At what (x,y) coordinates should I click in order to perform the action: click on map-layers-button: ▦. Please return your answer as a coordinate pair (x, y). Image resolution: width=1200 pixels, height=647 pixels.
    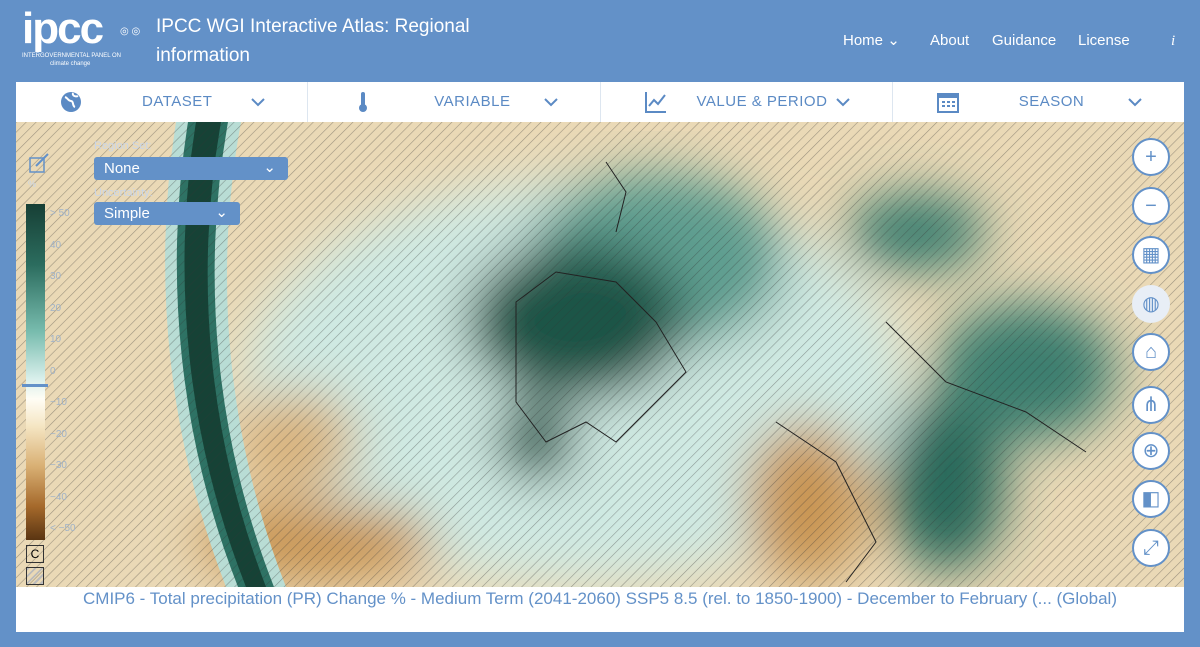
    Looking at the image, I should click on (1151, 255).